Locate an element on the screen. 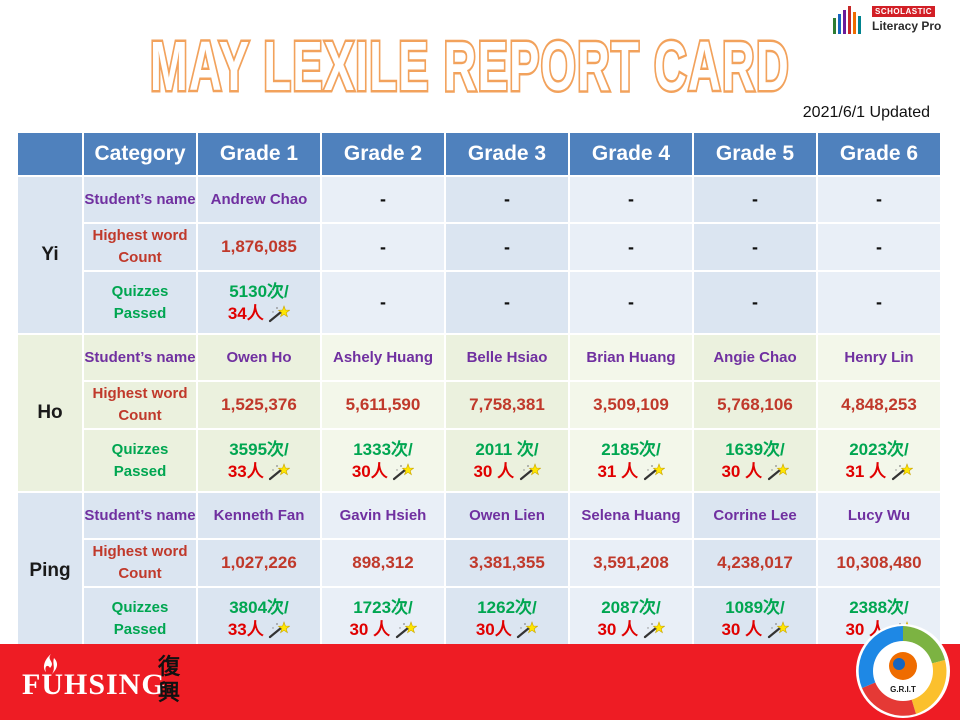 This screenshot has width=960, height=720. quizzes-passed-cell: 3804次/33人 is located at coordinates (259, 618).